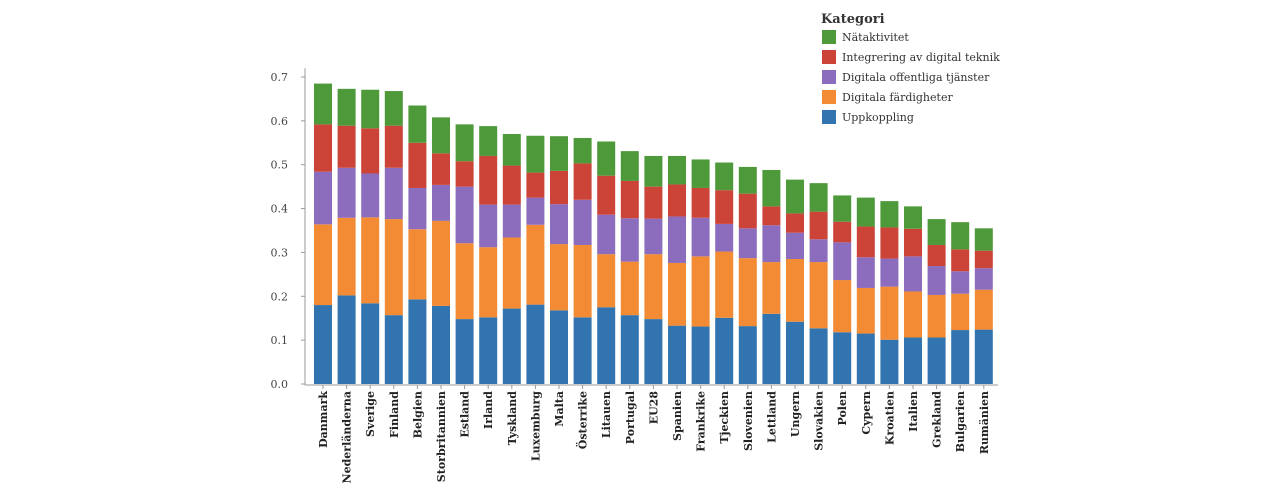 This screenshot has width=1280, height=493. What do you see at coordinates (842, 261) in the screenshot?
I see `bar-digitala-offentliga-tjanster-polen` at bounding box center [842, 261].